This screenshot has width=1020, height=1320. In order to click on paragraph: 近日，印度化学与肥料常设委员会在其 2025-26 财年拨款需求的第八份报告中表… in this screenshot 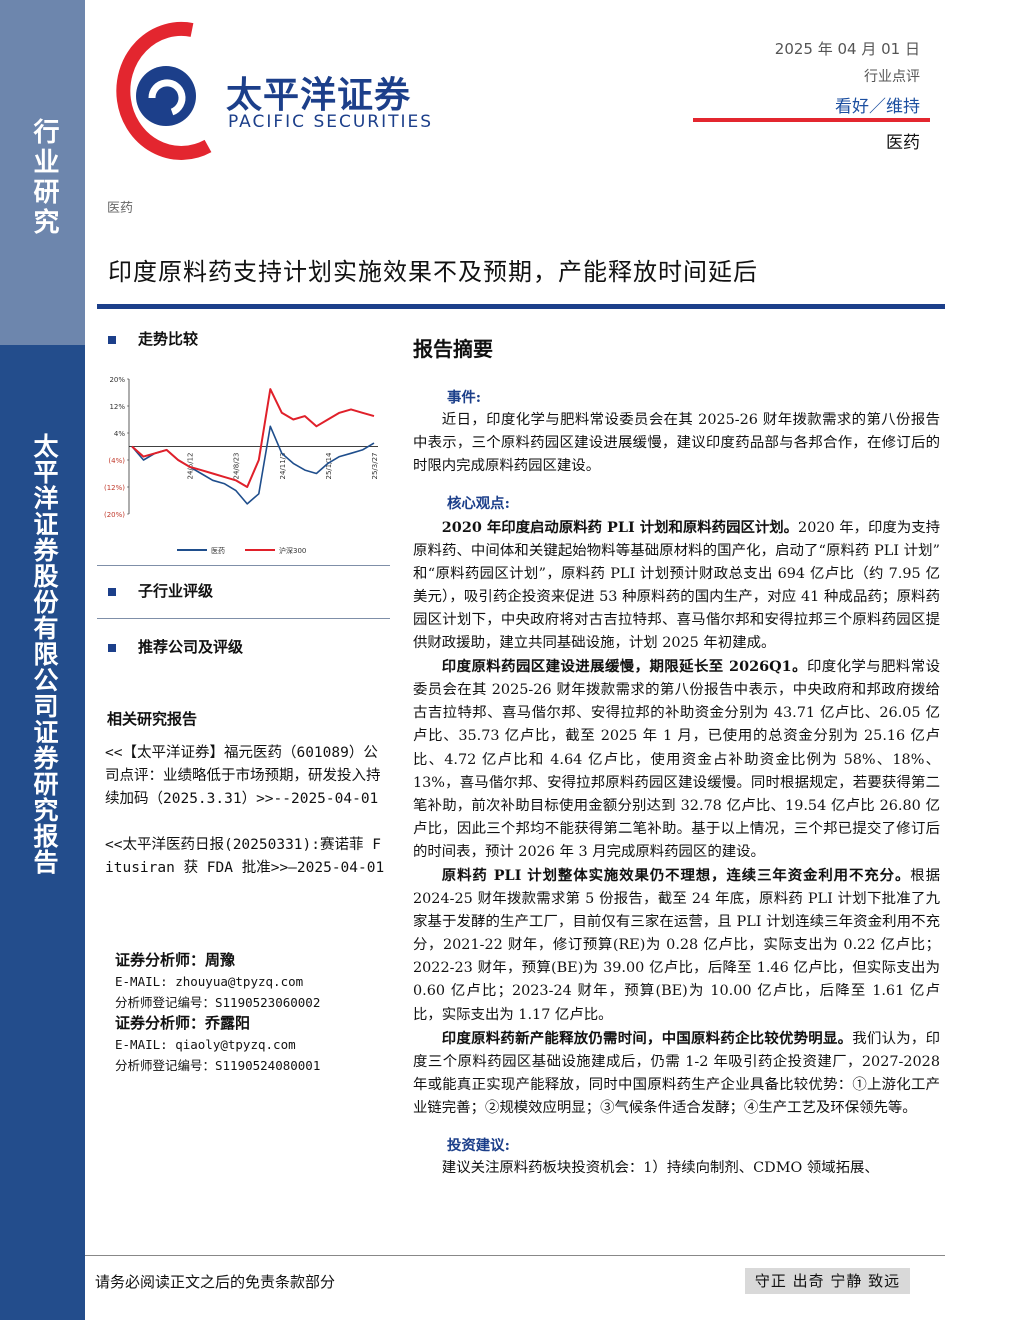, I will do `click(676, 443)`.